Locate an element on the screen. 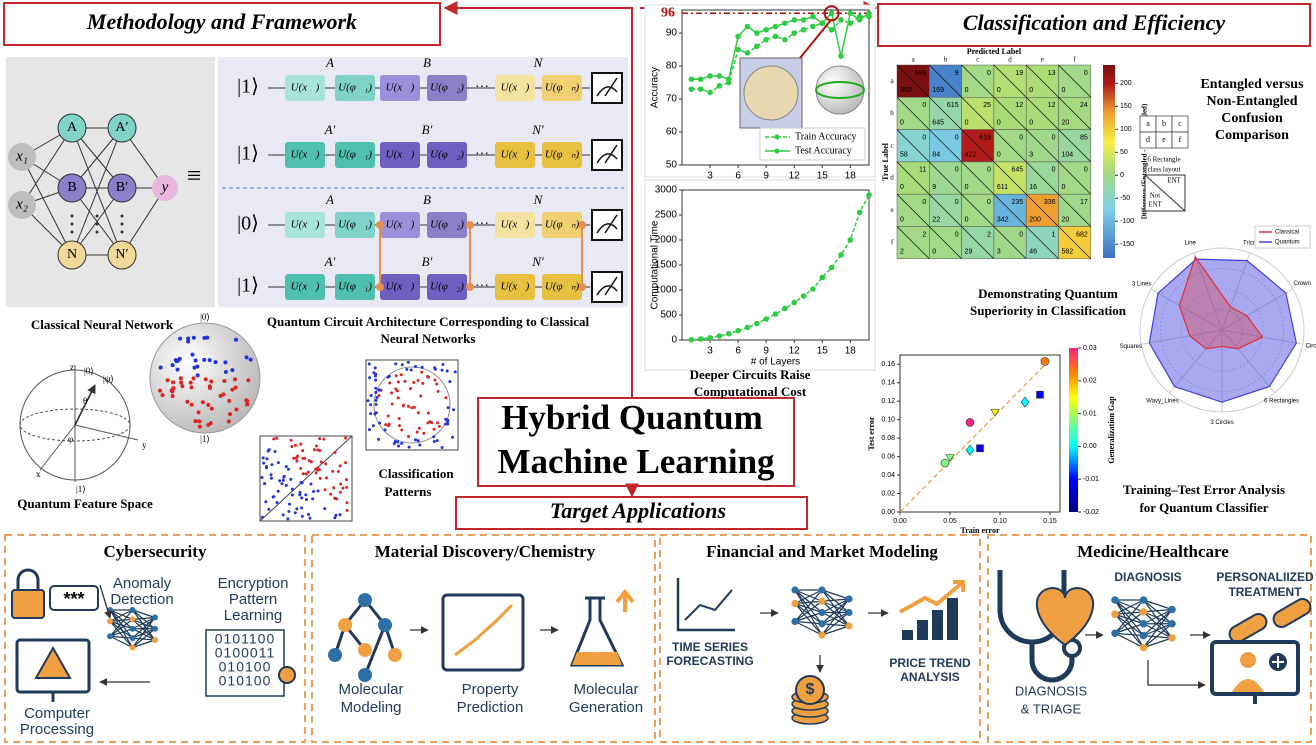  colorbar-label: -0.01 is located at coordinates (1091, 479).